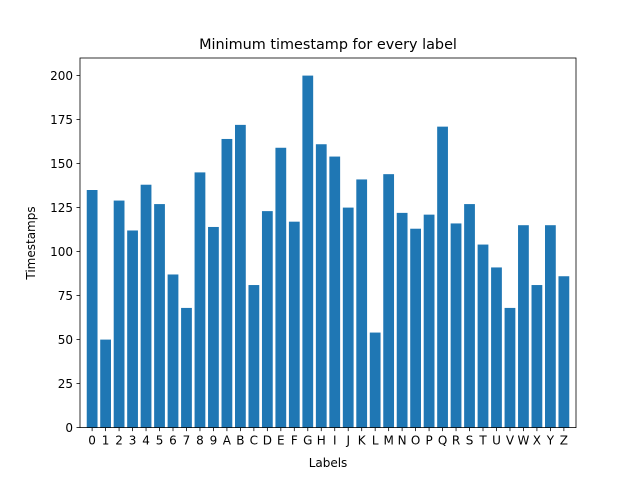 Image resolution: width=640 pixels, height=480 pixels. Describe the element at coordinates (456, 441) in the screenshot. I see `x-tick-label: R` at that location.